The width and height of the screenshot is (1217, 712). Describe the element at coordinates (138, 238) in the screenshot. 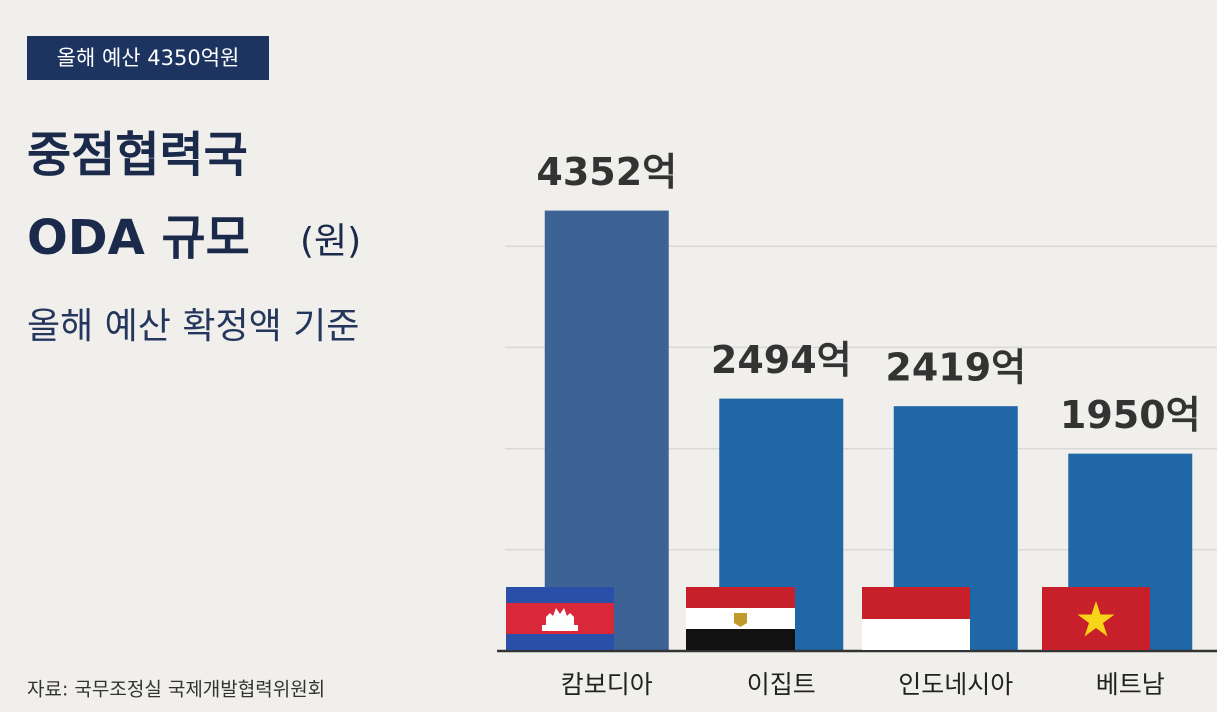

I see `chart-title: ODA 규모` at that location.